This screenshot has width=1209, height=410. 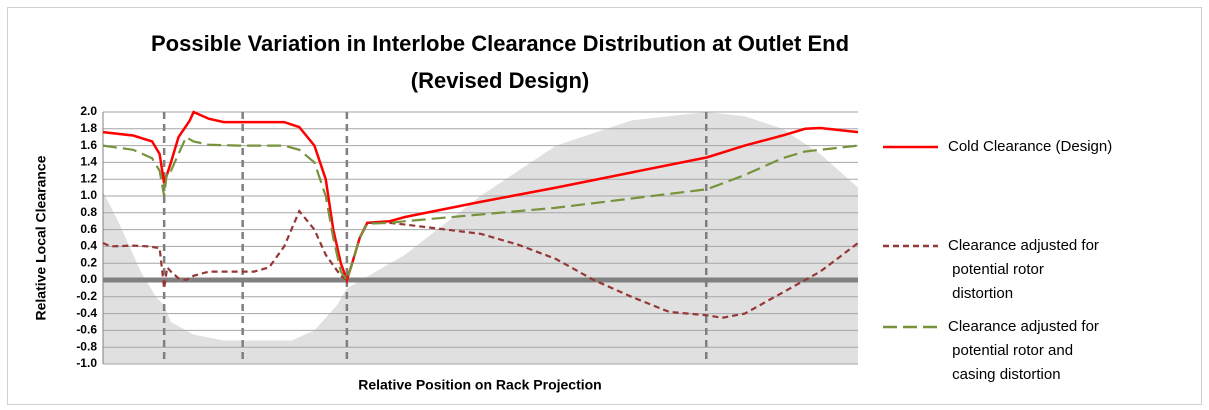 I want to click on y-tick-label: -0.4, so click(x=86, y=313).